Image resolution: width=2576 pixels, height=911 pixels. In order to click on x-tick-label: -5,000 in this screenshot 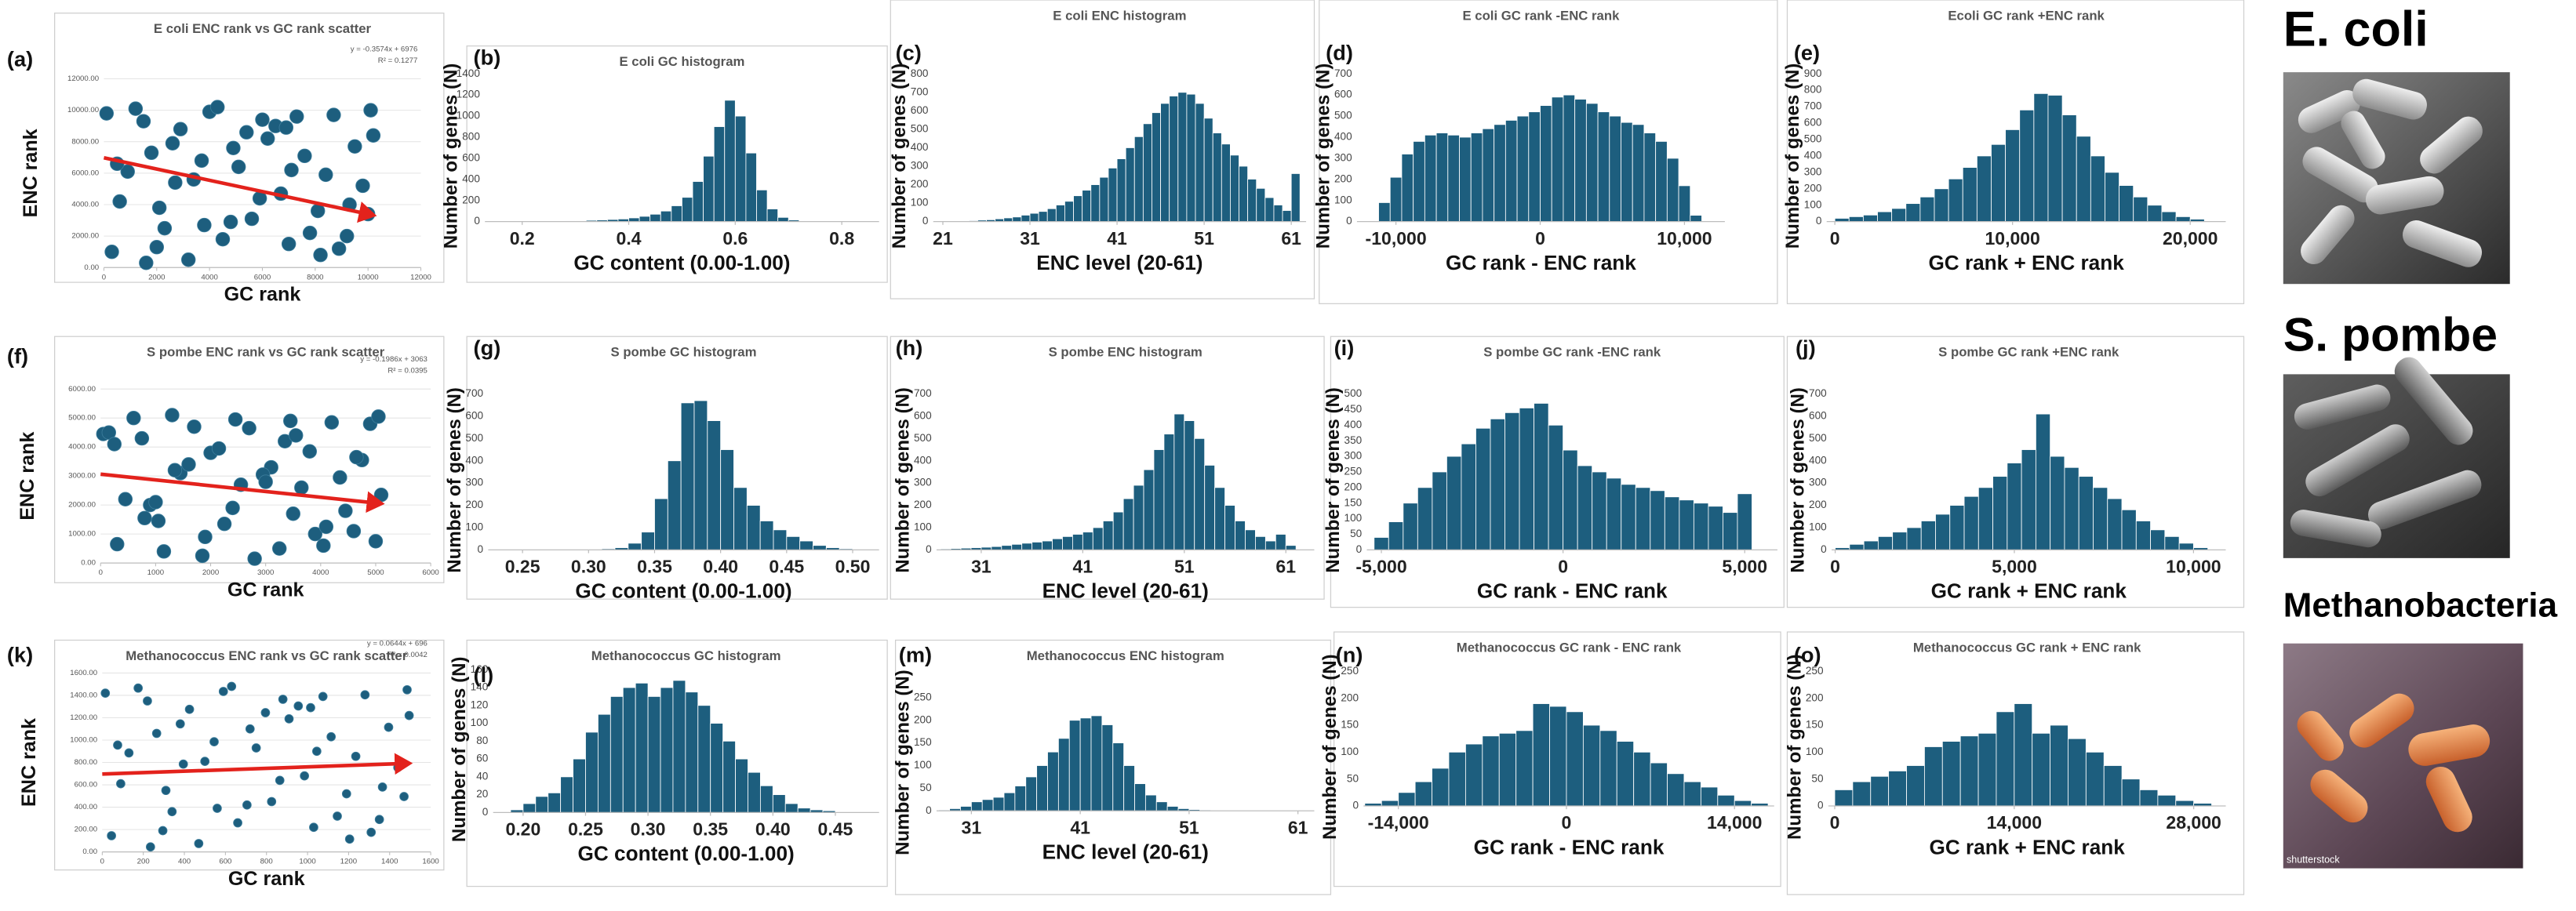, I will do `click(1380, 566)`.